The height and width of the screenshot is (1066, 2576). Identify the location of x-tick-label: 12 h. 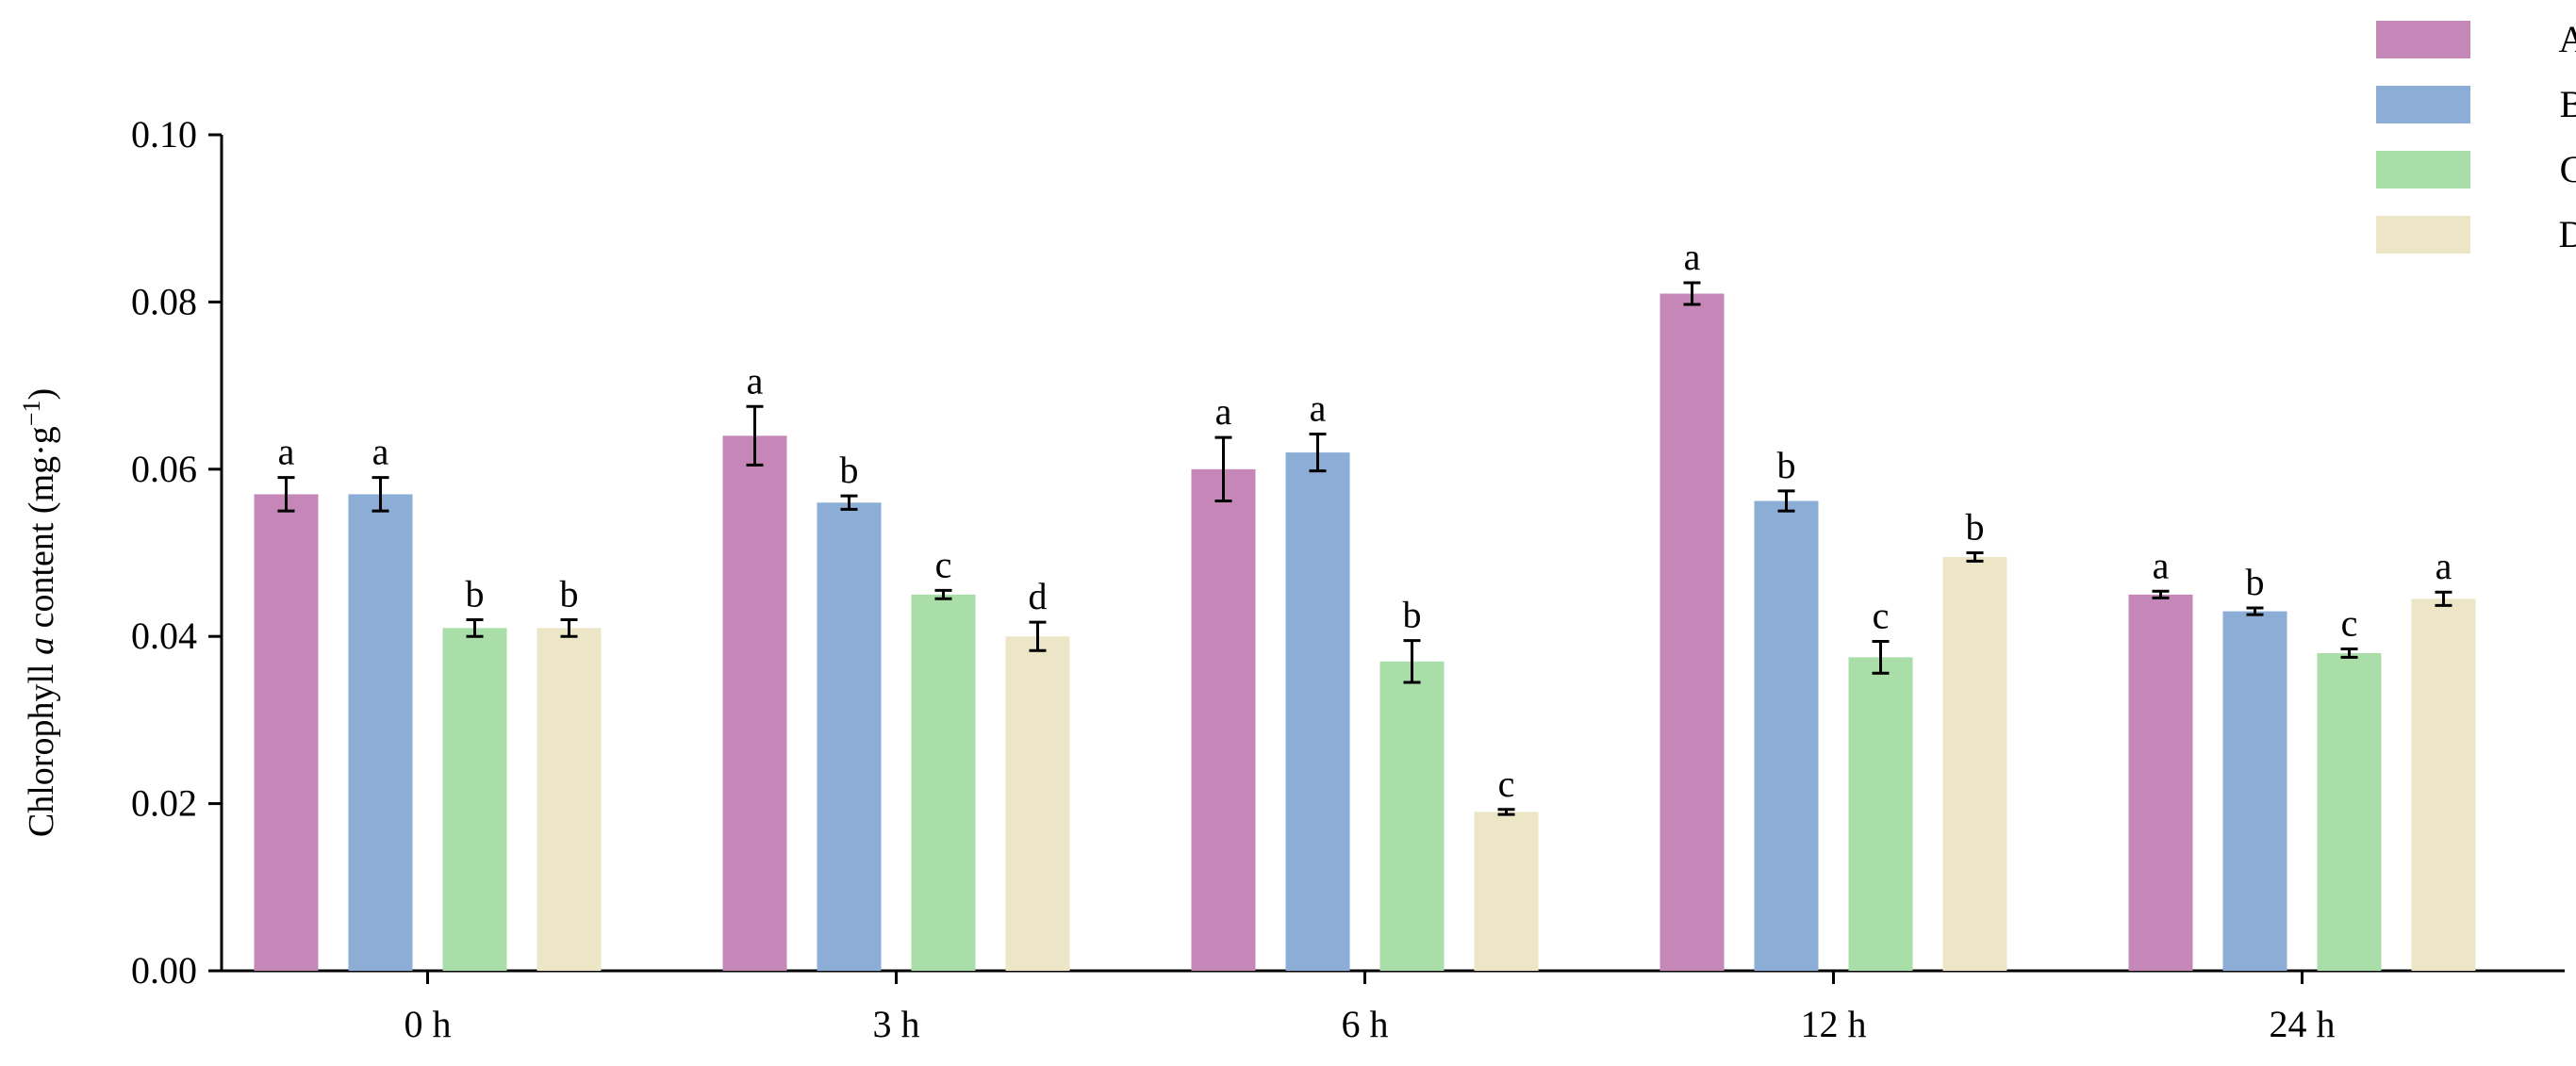
(1834, 1024).